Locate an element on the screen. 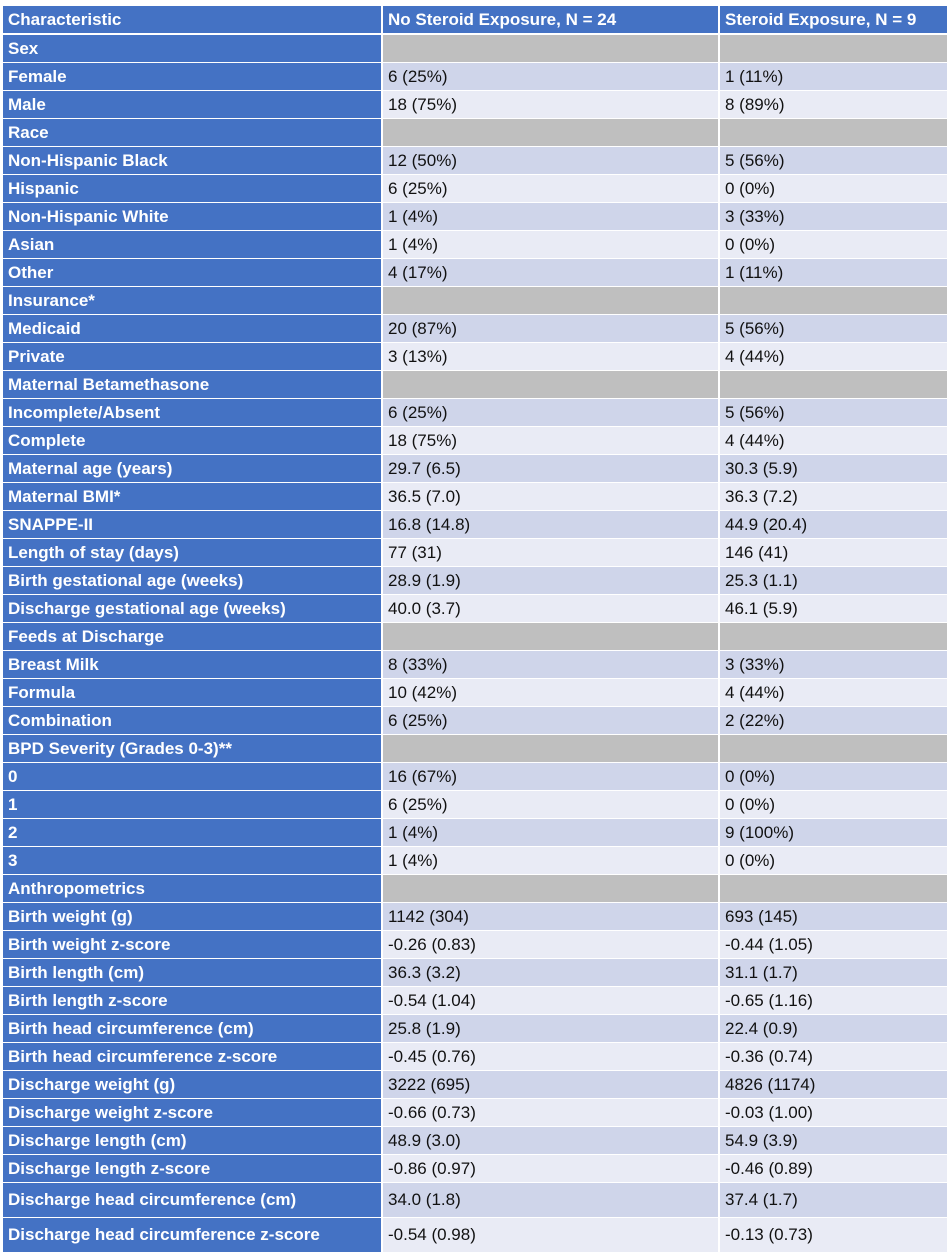 This screenshot has height=1253, width=951. row-label: Birth head circumference (cm) is located at coordinates (192, 1028).